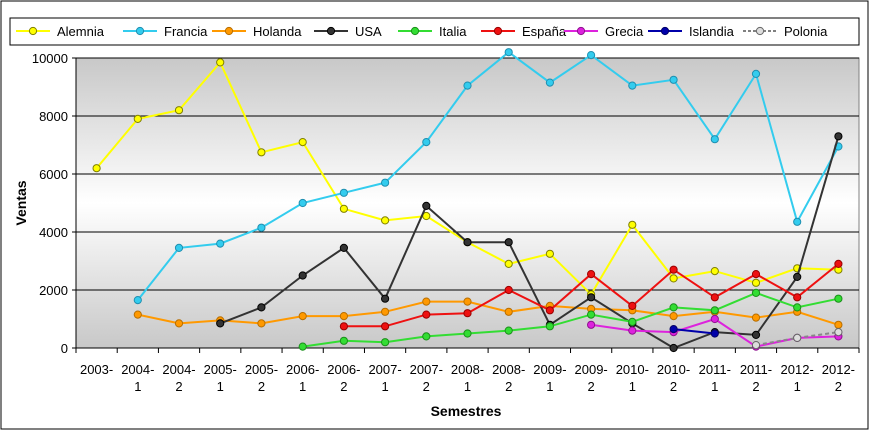  I want to click on x-tick-label: 2009-, so click(591, 369).